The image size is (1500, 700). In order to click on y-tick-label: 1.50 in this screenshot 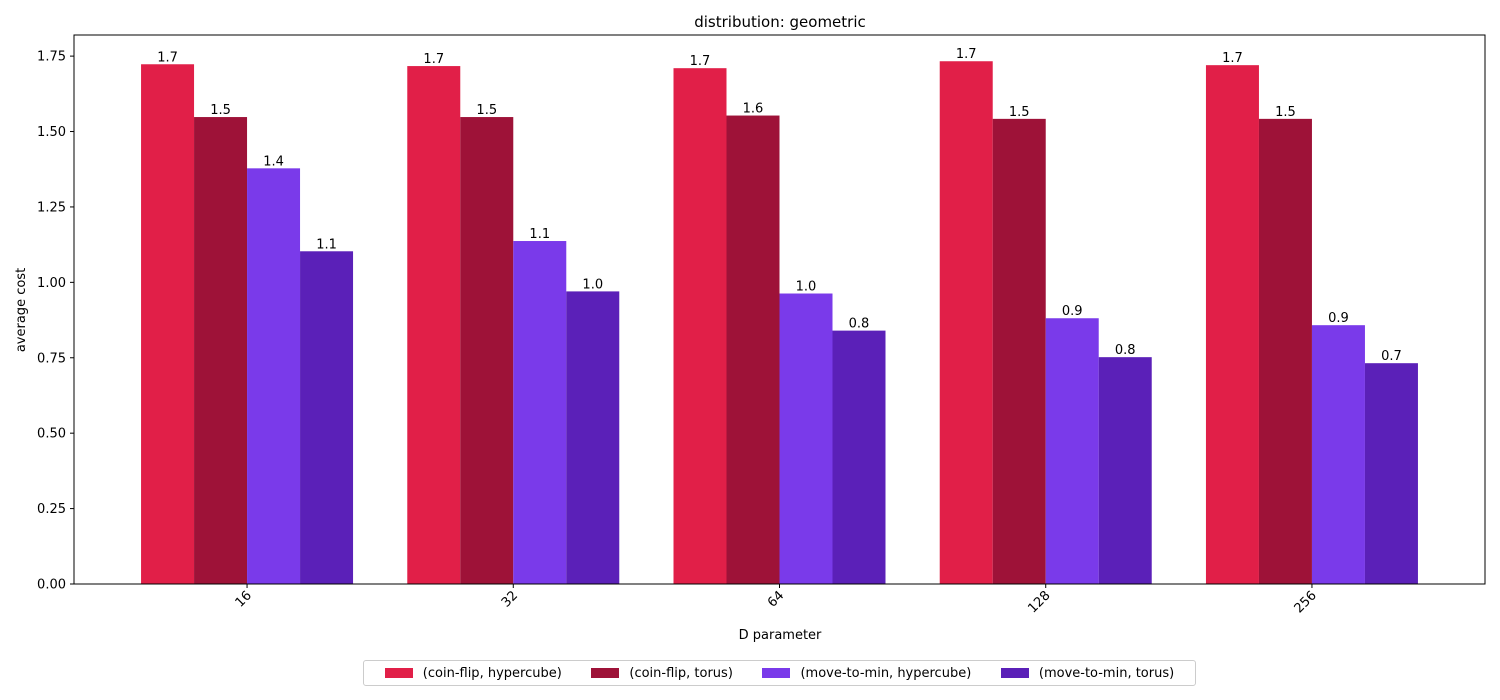, I will do `click(51, 132)`.